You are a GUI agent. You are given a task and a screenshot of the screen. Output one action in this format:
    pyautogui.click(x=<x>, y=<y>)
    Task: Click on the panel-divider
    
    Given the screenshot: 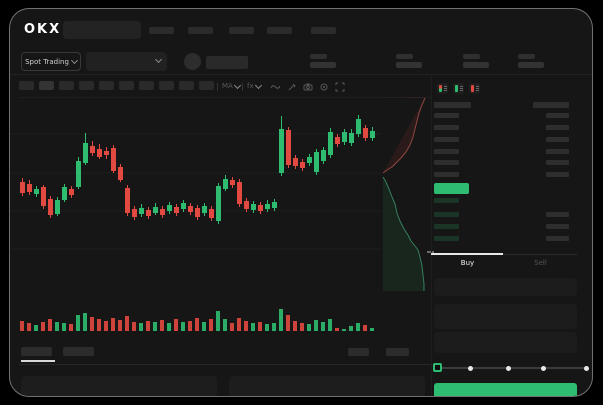 What is the action you would take?
    pyautogui.click(x=431, y=235)
    